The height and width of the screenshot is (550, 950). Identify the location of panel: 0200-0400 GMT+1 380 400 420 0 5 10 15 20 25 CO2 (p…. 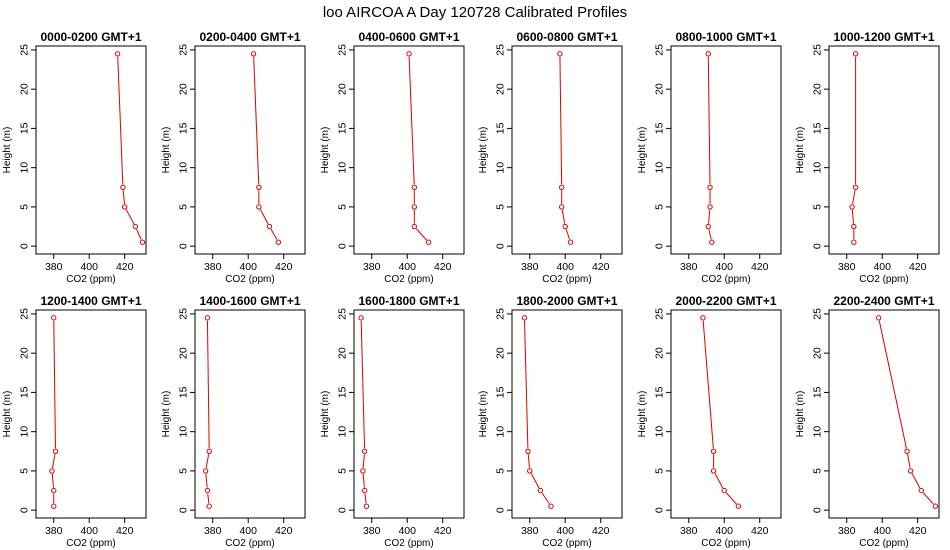
(233, 157).